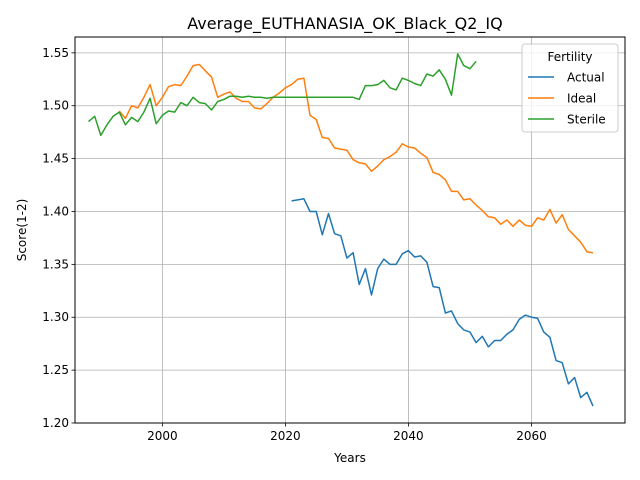  Describe the element at coordinates (22, 230) in the screenshot. I see `y-axis-label: Score(1-2)` at that location.